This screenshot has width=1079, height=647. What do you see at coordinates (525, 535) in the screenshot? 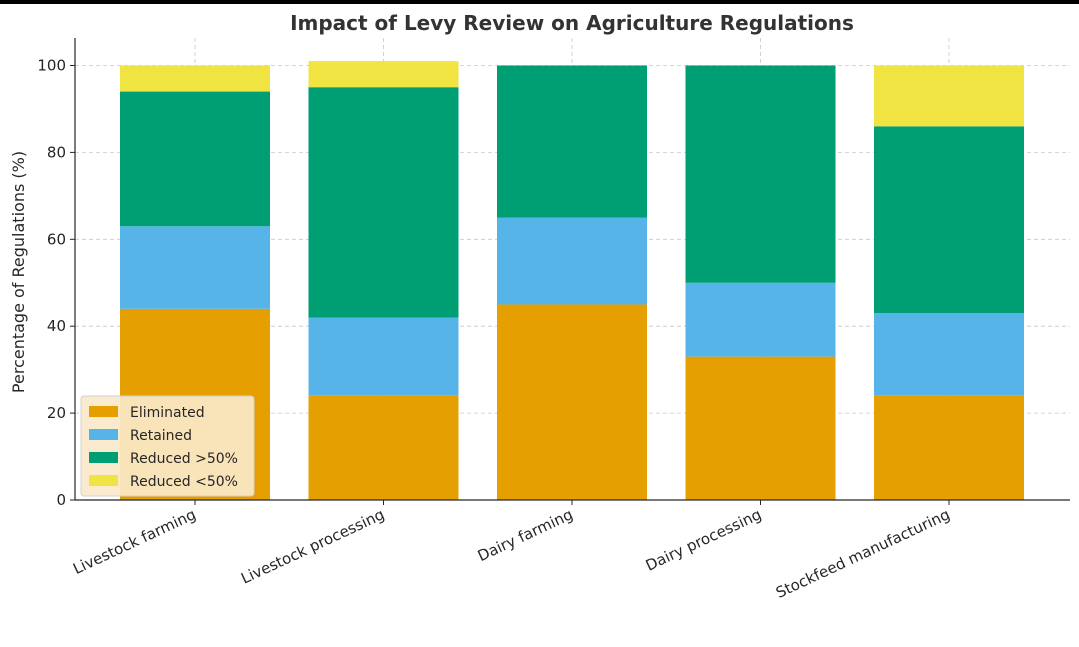
I see `x-tick-label: Dairy farming` at bounding box center [525, 535].